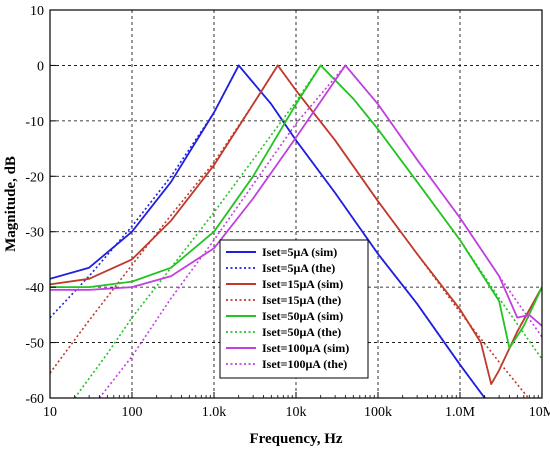 Image resolution: width=550 pixels, height=455 pixels. What do you see at coordinates (296, 412) in the screenshot?
I see `x-tick-label: 10k` at bounding box center [296, 412].